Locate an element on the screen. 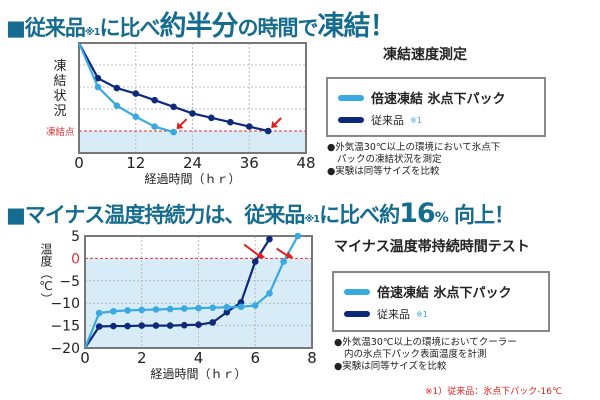 The width and height of the screenshot is (600, 400). headline-1: ■従来品※1に比べ約半分の時間で凍結！ is located at coordinates (201, 23).